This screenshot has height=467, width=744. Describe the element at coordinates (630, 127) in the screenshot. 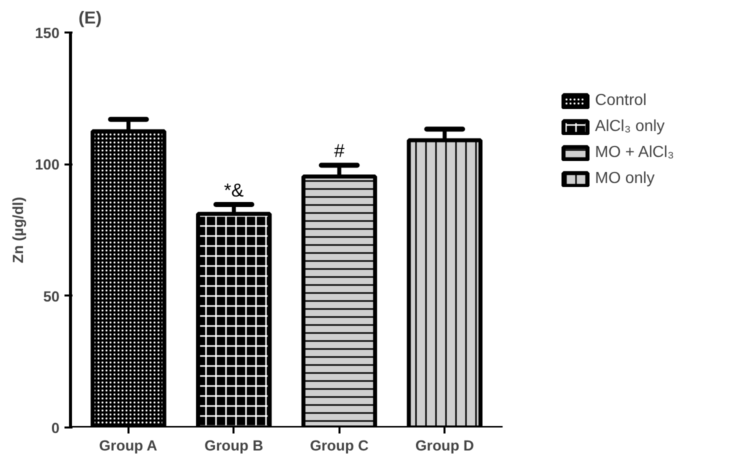

I see `legend-label: AlCl₃ only` at that location.